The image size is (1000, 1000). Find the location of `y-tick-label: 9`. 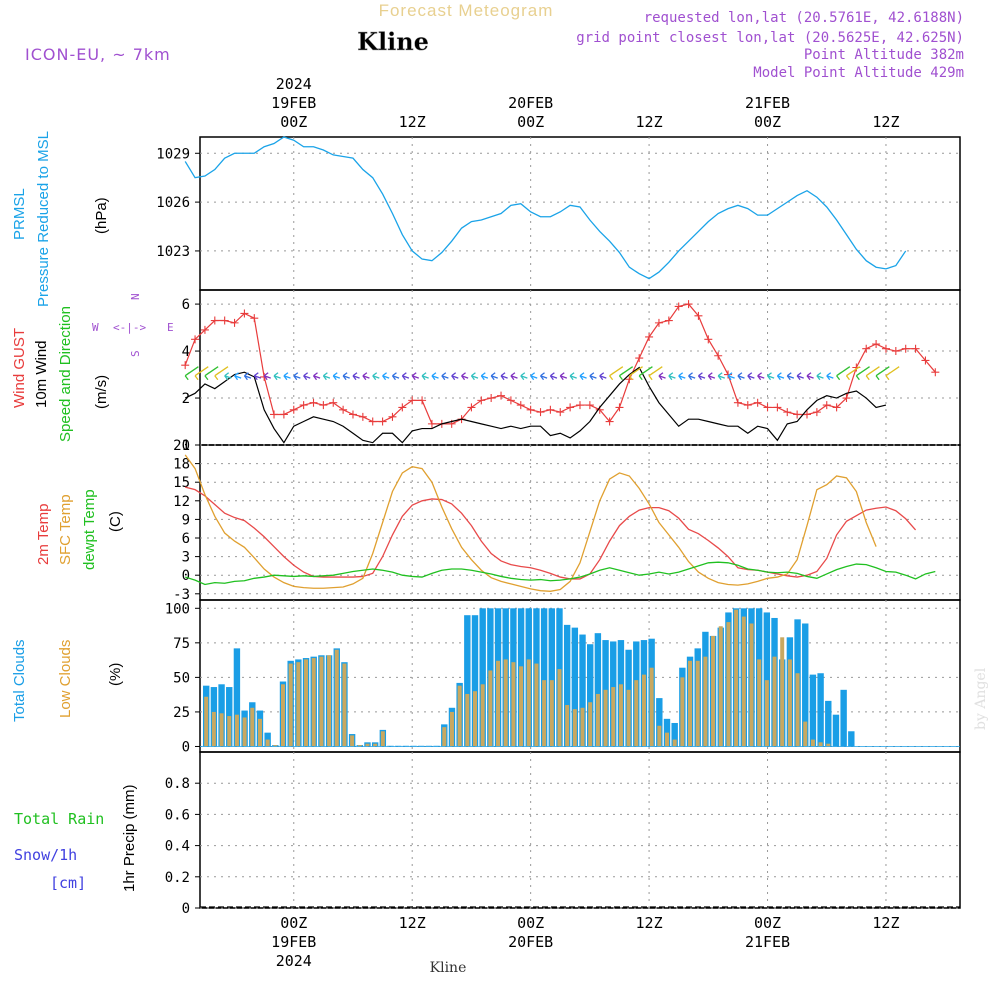

y-tick-label: 9 is located at coordinates (186, 520).